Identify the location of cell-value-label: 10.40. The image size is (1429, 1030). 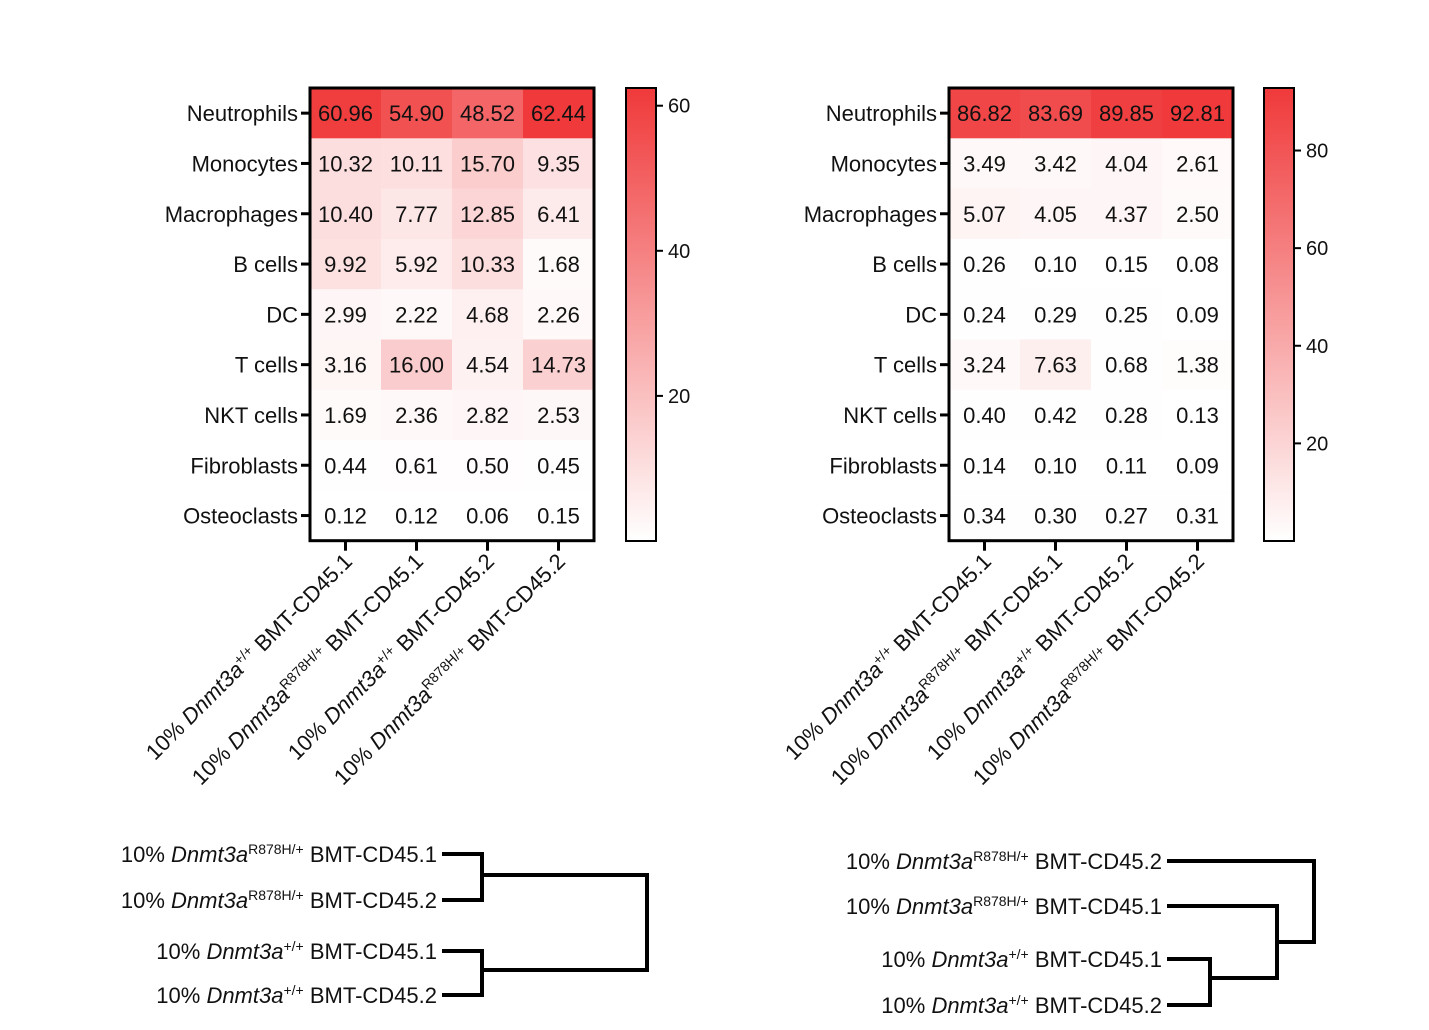
(345, 214).